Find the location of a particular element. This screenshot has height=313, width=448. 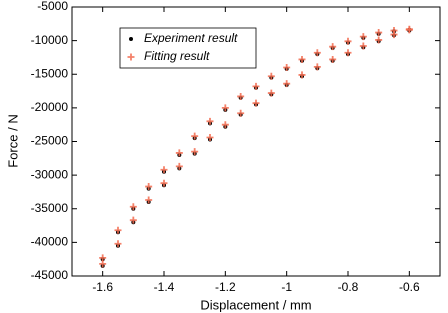

x-axis-label: Displacement / mm is located at coordinates (255, 304).